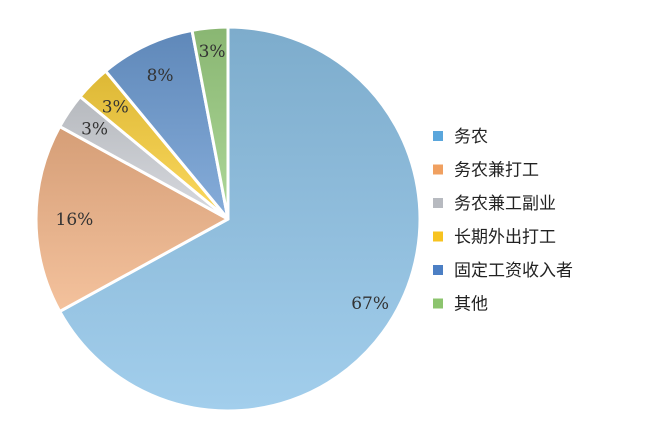  What do you see at coordinates (160, 76) in the screenshot?
I see `data-label-5: 8%` at bounding box center [160, 76].